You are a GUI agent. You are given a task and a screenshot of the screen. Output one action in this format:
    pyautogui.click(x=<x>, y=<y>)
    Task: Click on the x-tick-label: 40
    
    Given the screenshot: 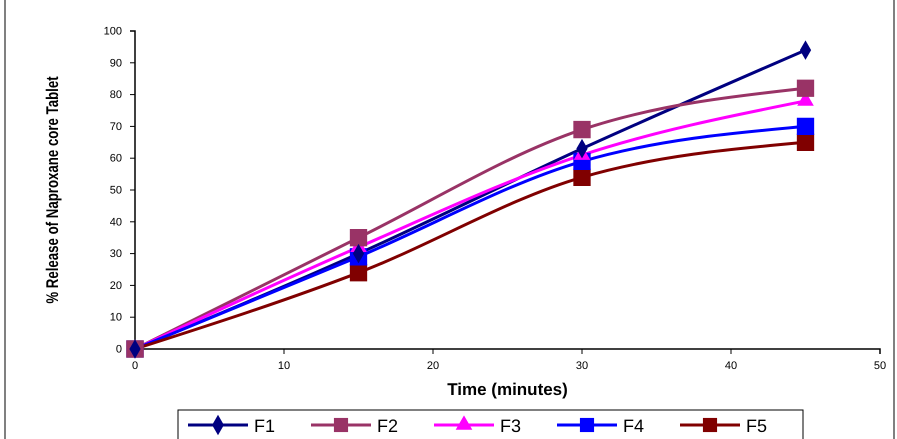 What is the action you would take?
    pyautogui.click(x=731, y=366)
    